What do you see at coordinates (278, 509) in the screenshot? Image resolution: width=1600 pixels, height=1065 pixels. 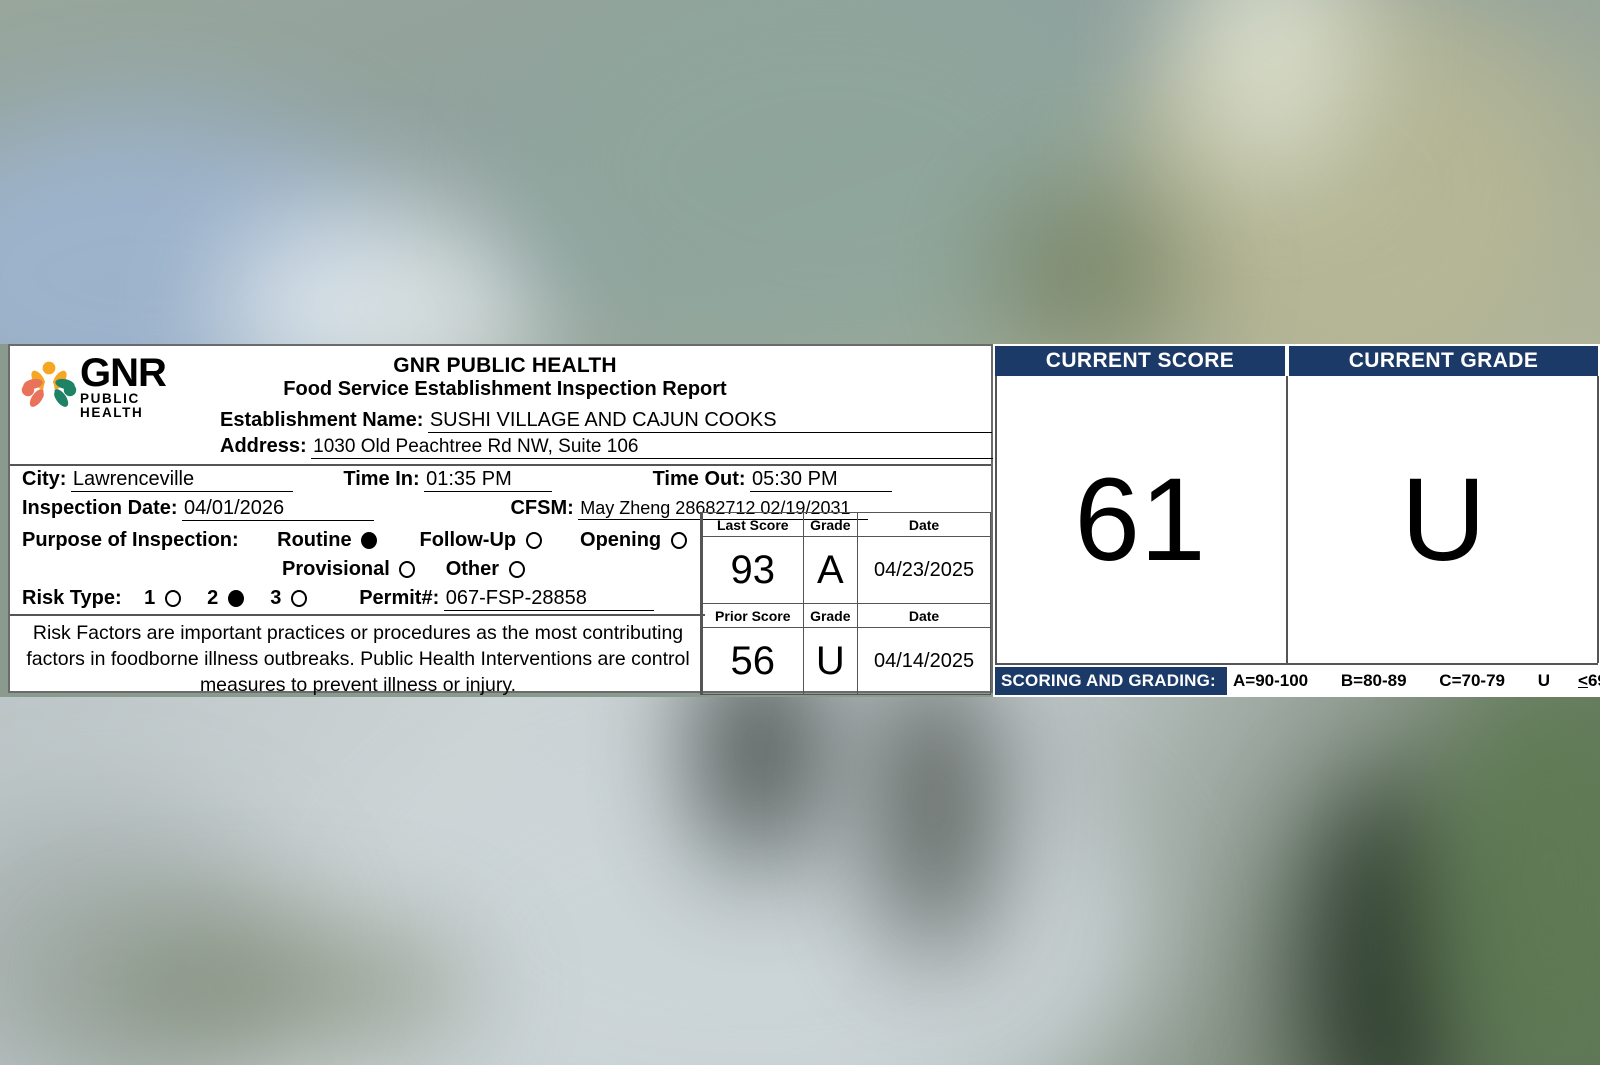 I see `inspection-date-value: 04/01/2026` at bounding box center [278, 509].